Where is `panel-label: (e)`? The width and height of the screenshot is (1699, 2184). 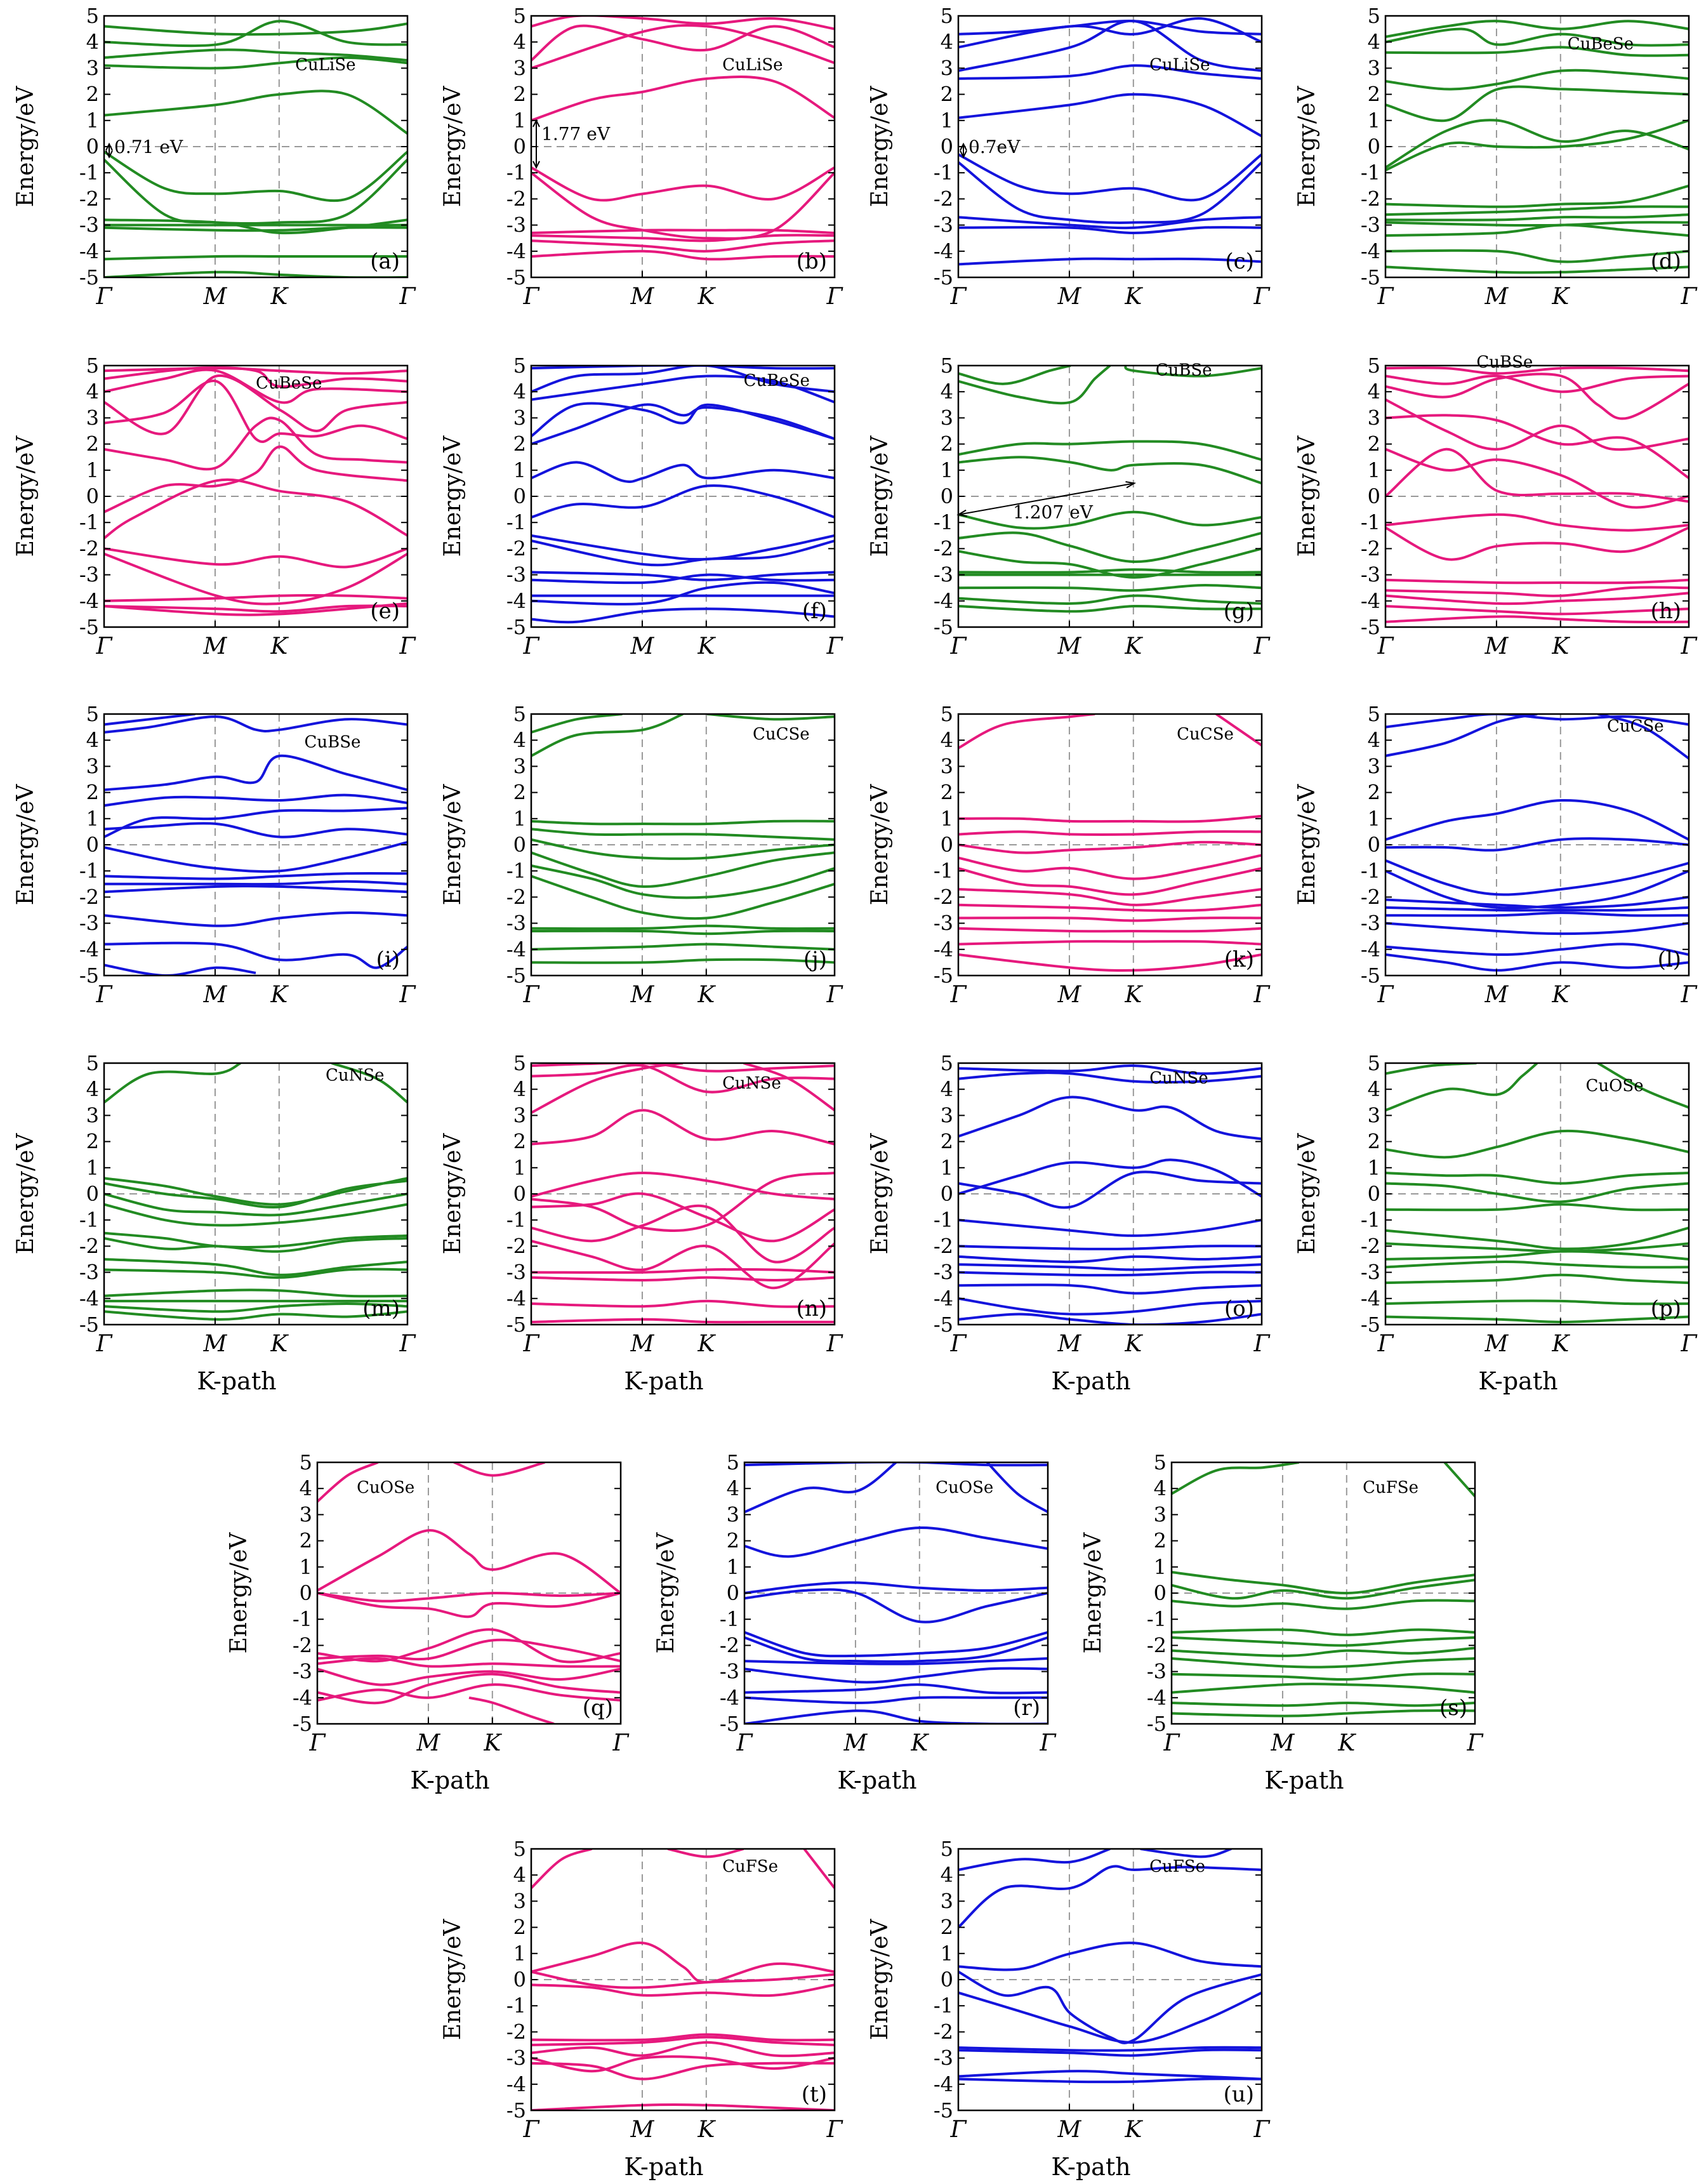
panel-label: (e) is located at coordinates (385, 611).